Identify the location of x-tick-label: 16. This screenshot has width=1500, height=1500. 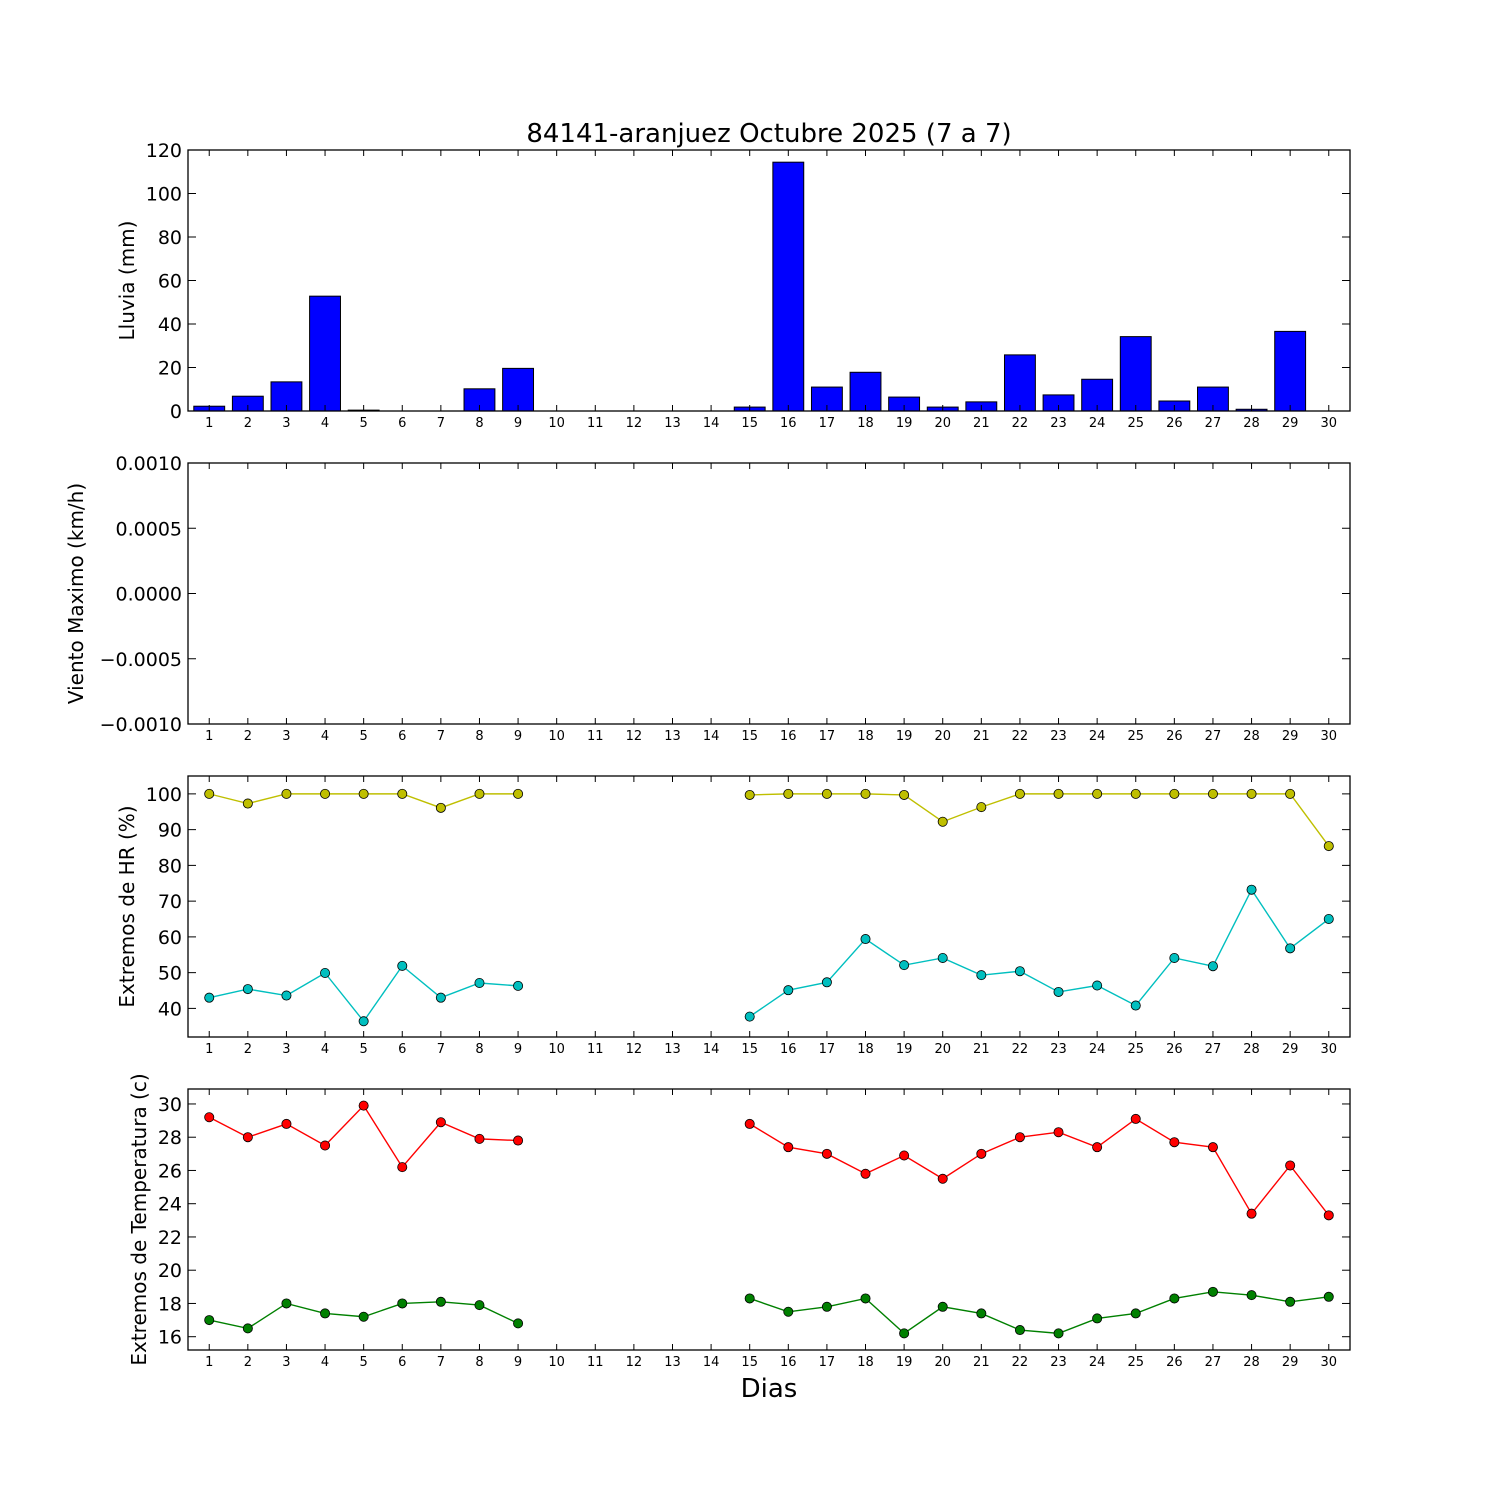
(788, 423).